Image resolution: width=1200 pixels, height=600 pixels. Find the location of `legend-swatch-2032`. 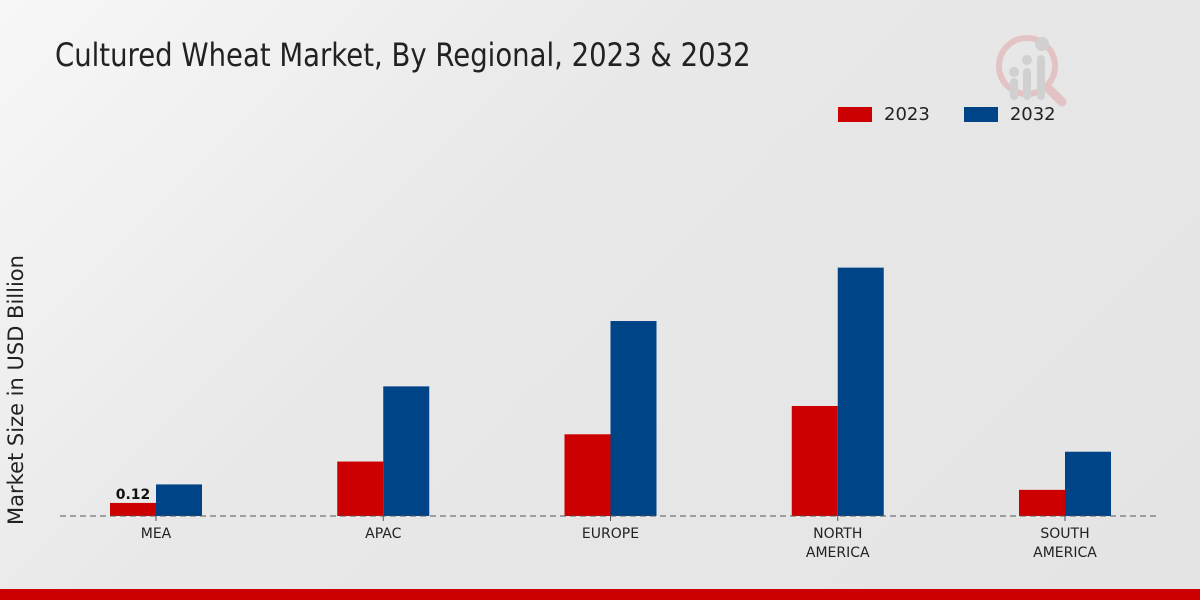

legend-swatch-2032 is located at coordinates (980, 114).